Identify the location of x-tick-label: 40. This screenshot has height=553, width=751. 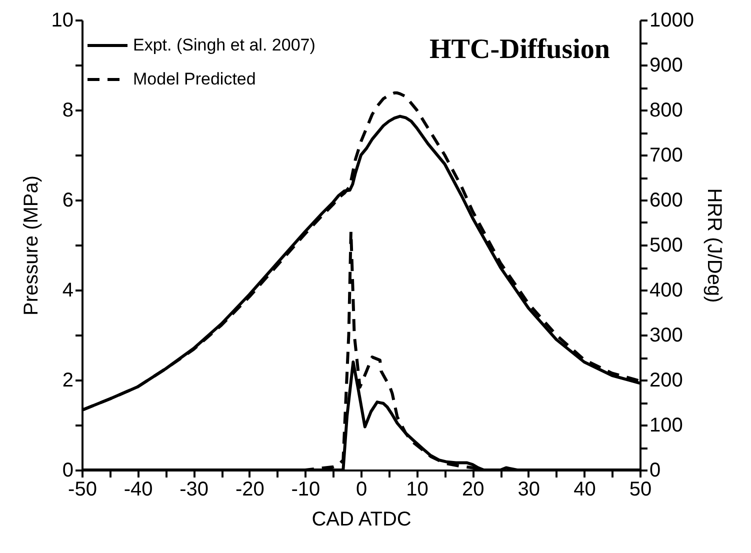
(585, 489).